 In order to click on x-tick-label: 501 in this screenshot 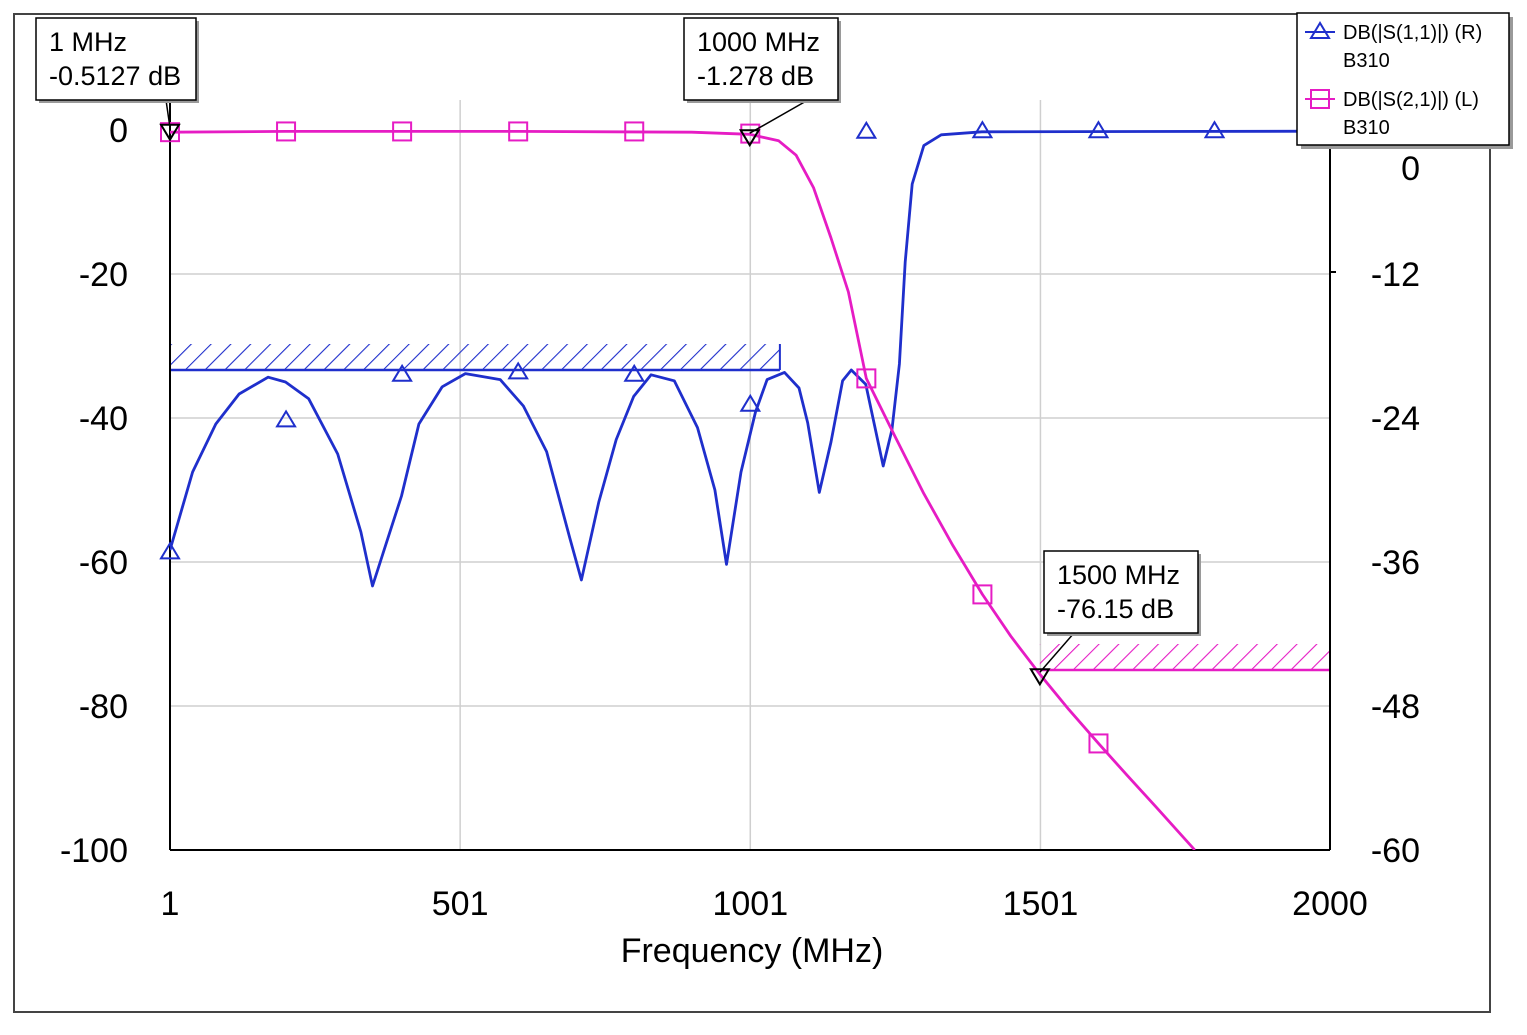, I will do `click(460, 904)`.